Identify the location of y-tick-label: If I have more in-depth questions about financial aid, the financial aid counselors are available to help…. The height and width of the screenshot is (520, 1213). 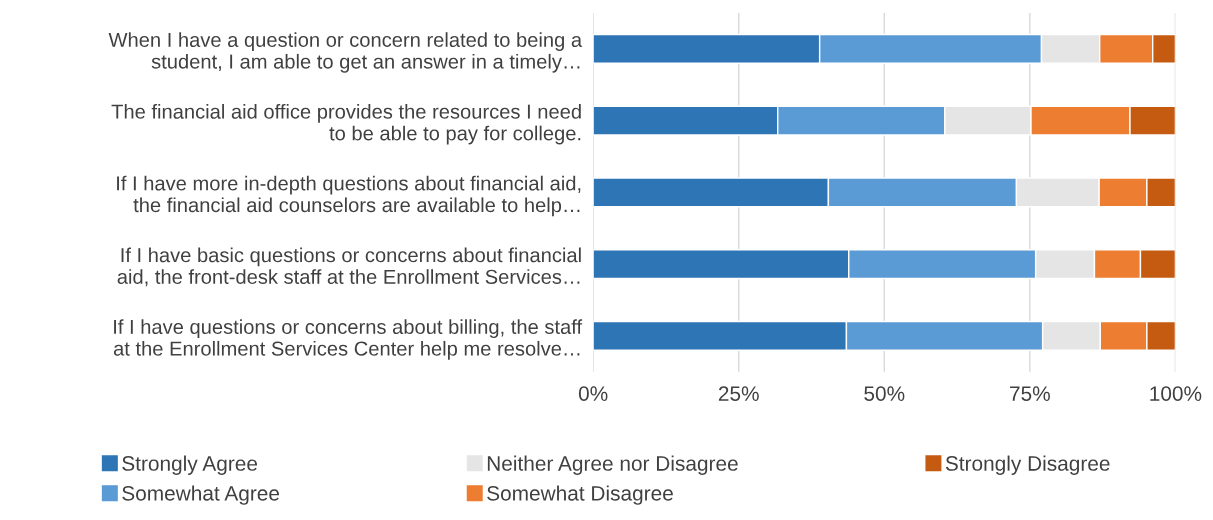
(349, 196).